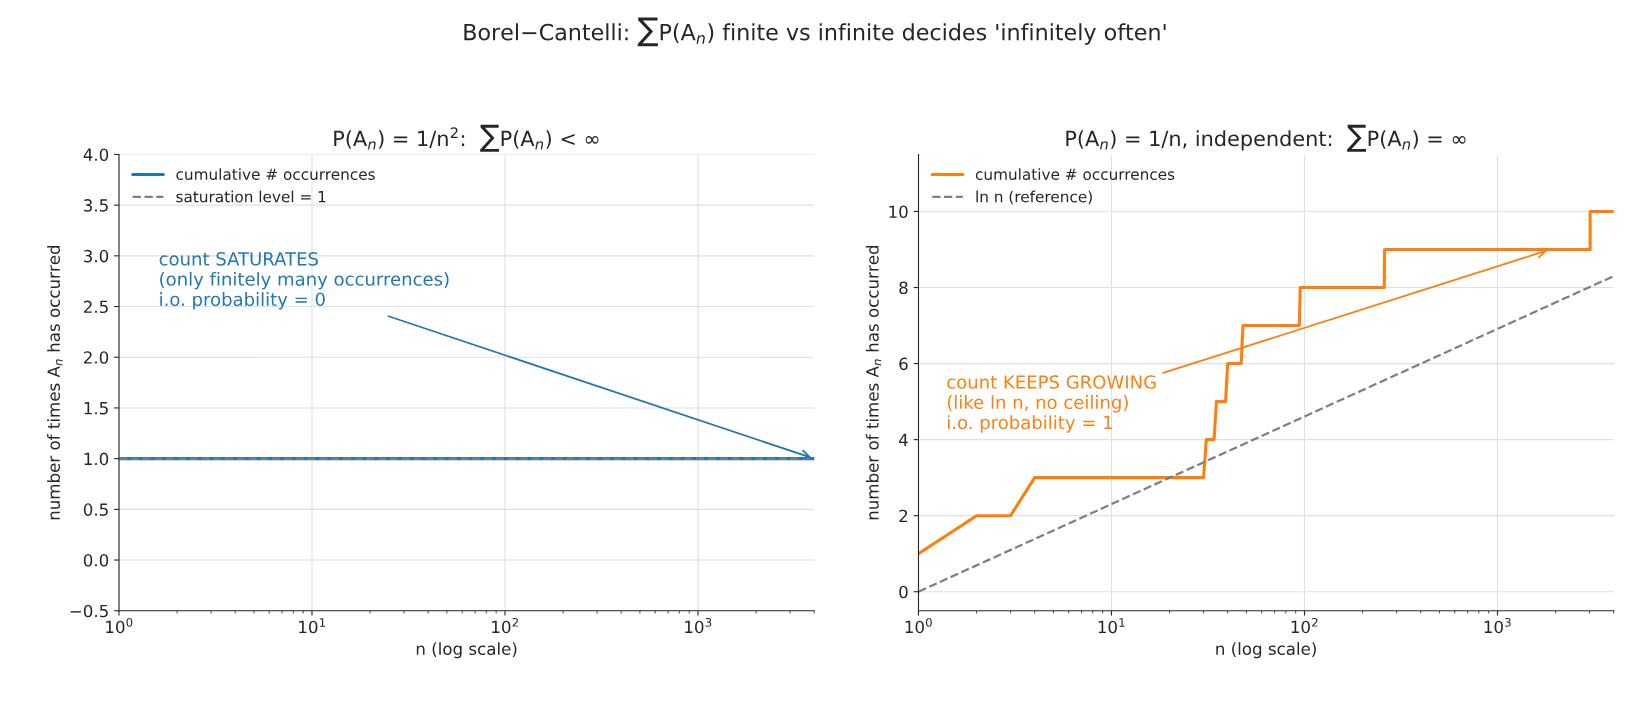  What do you see at coordinates (96, 459) in the screenshot?
I see `y-tick-label: 1.0` at bounding box center [96, 459].